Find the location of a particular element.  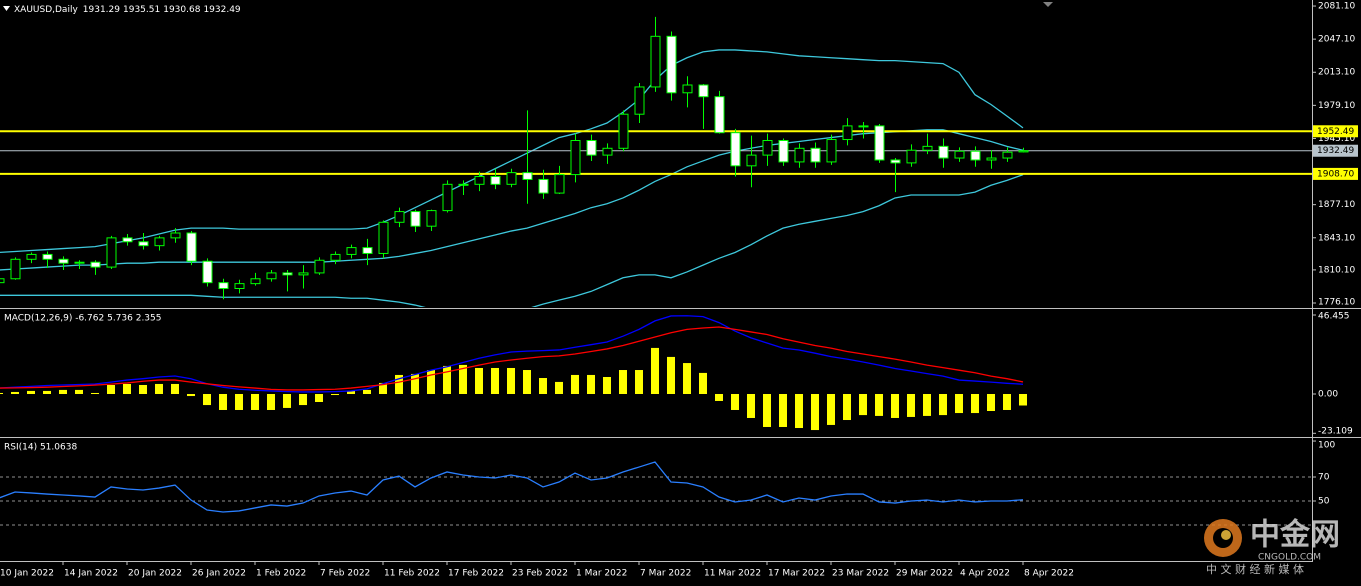

x-tick-label: 7 Mar 2022 is located at coordinates (665, 574).